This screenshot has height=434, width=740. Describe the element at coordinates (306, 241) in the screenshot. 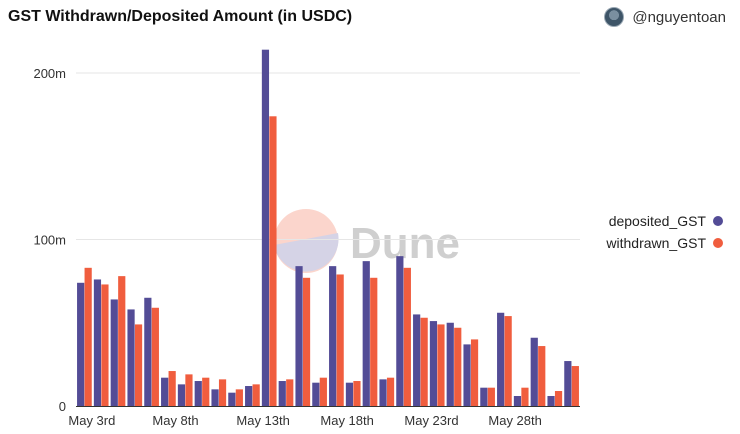

I see `dune-logo-icon` at that location.